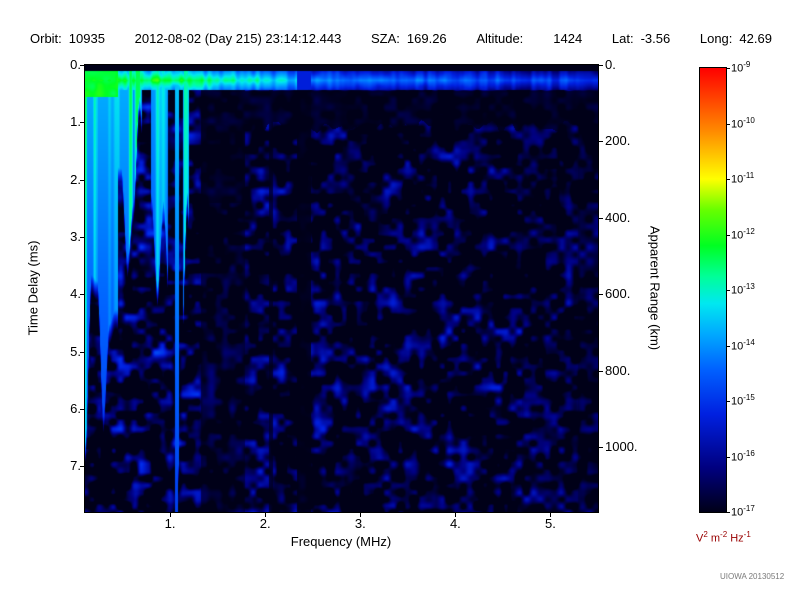 The width and height of the screenshot is (800, 600). What do you see at coordinates (736, 38) in the screenshot?
I see `header-field: Long: 42.69` at bounding box center [736, 38].